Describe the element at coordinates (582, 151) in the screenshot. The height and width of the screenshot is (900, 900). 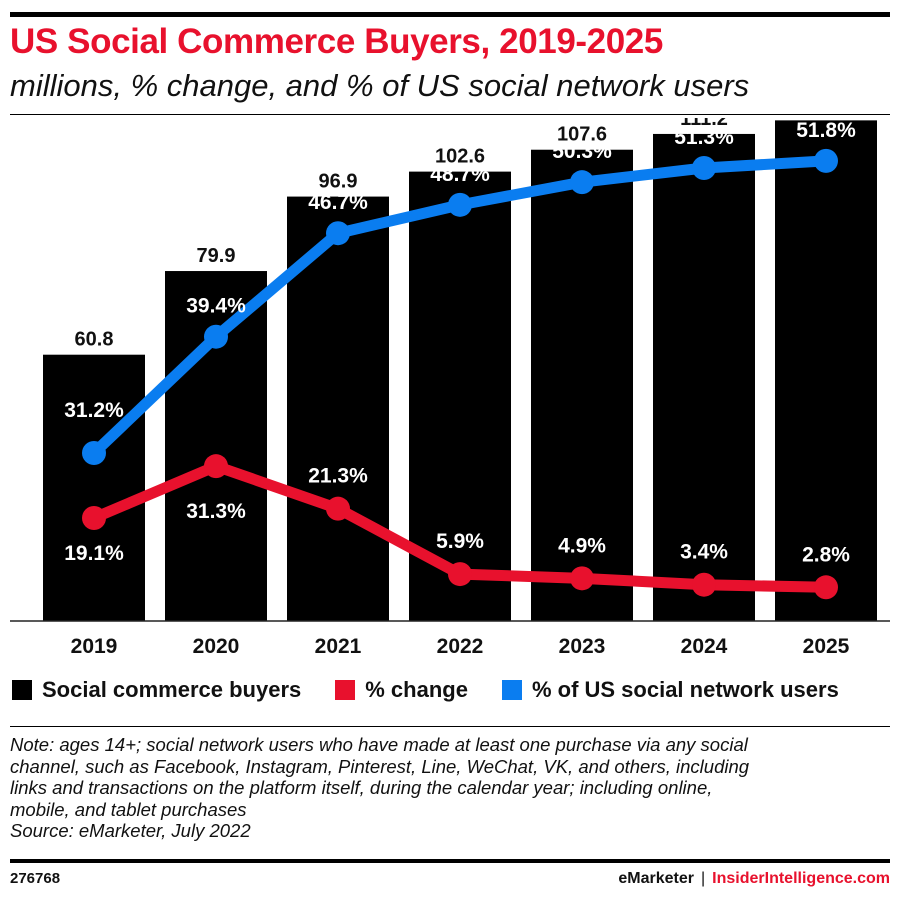
I see `share-data-label: 50.3%` at that location.